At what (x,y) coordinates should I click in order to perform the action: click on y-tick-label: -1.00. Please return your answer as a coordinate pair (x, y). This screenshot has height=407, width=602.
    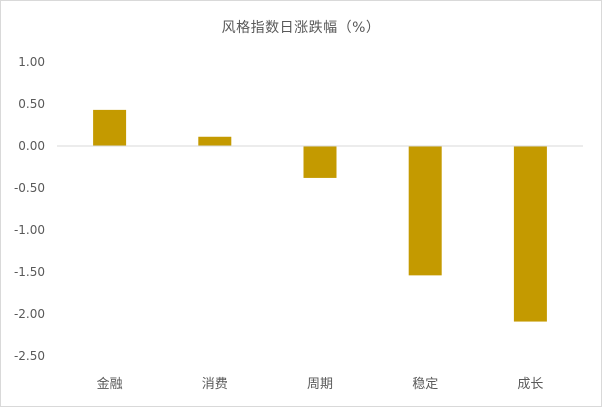
    Looking at the image, I should click on (29, 230).